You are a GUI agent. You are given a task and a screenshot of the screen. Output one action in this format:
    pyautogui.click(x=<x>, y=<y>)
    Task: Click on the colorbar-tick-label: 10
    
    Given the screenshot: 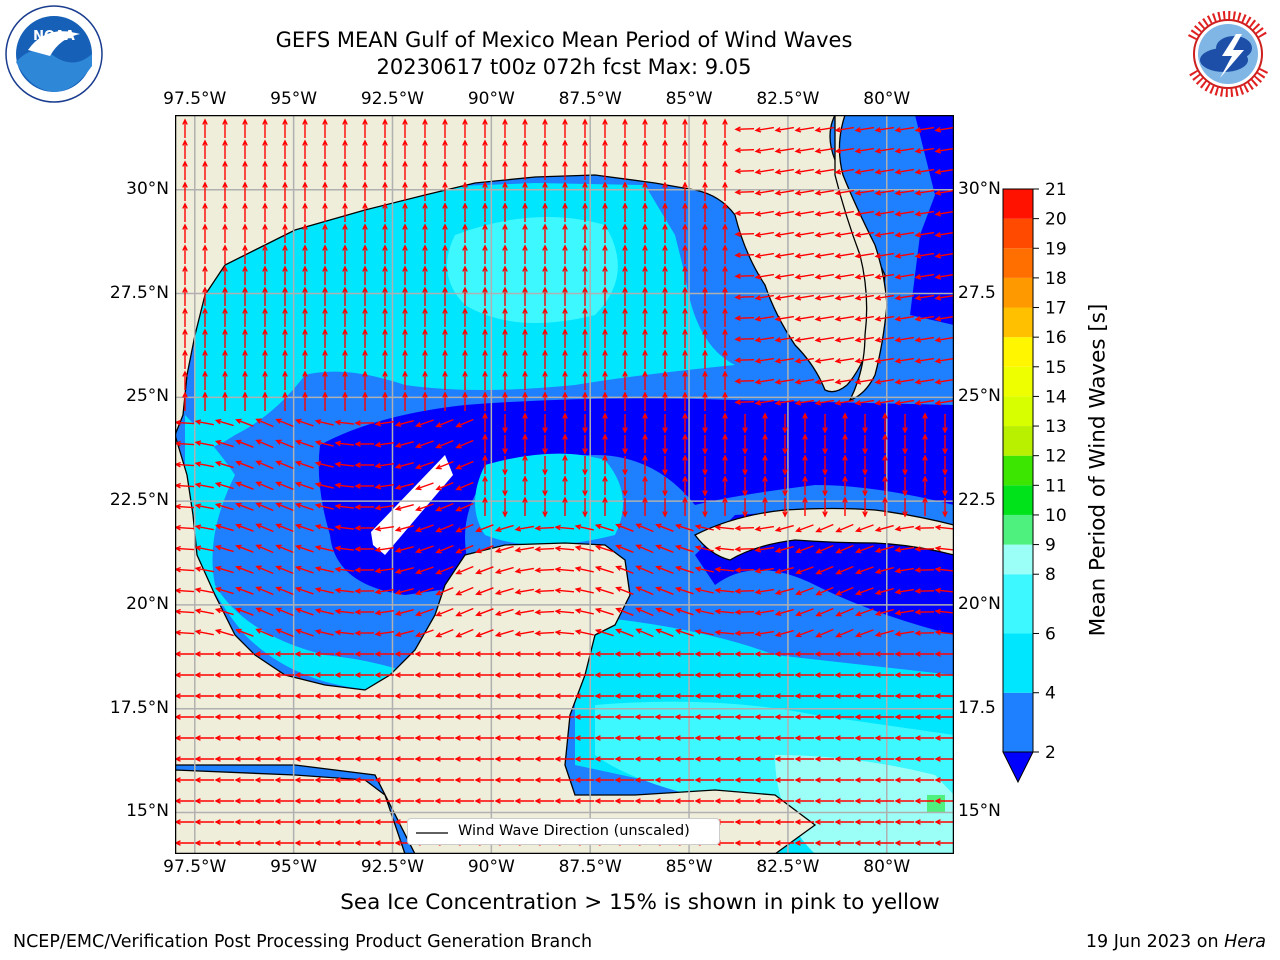 What is the action you would take?
    pyautogui.click(x=1056, y=516)
    